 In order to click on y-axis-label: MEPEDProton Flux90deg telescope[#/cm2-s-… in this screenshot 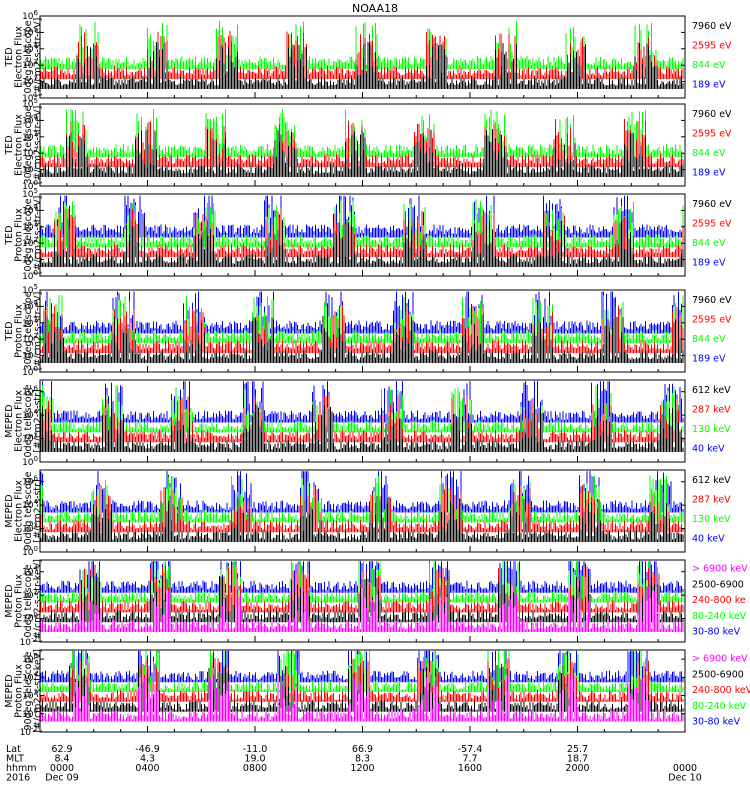, I will do `click(24, 691)`.